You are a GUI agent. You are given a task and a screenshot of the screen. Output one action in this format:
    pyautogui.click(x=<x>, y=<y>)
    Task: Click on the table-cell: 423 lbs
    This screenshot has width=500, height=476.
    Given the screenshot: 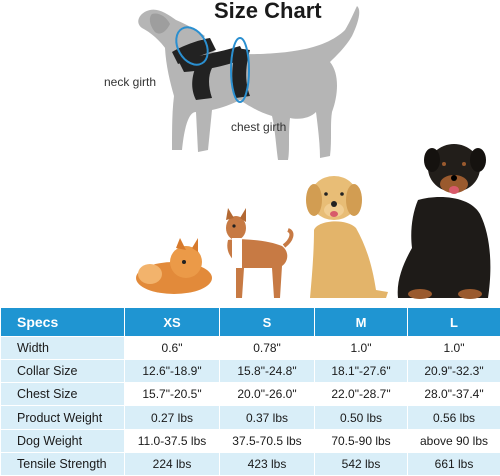 What is the action you would take?
    pyautogui.click(x=267, y=463)
    